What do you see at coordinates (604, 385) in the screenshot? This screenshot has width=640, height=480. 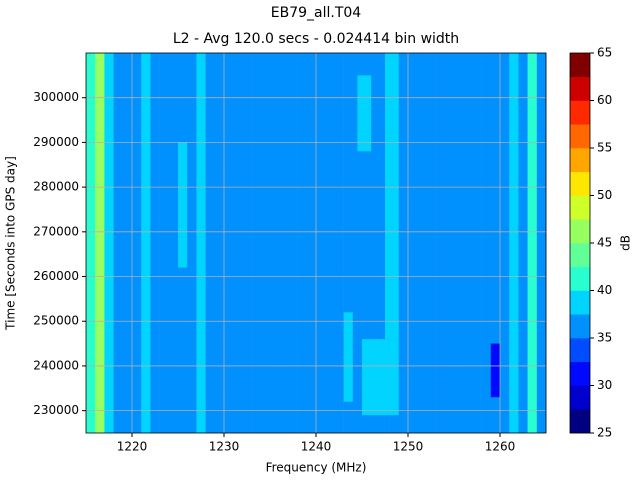 I see `colorbar-tick-label: 30` at bounding box center [604, 385].